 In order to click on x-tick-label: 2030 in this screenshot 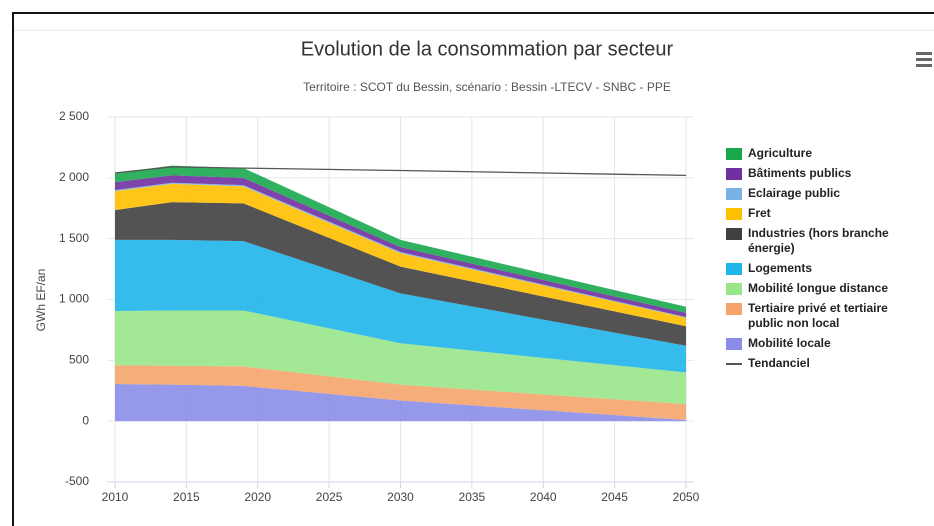, I will do `click(400, 497)`.